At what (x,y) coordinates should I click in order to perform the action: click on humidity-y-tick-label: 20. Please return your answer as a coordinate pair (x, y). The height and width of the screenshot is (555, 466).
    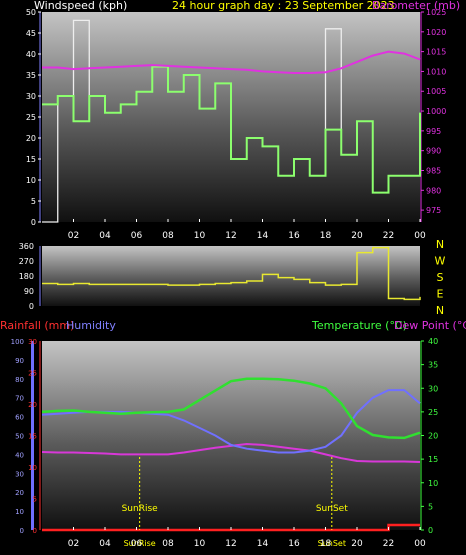
    Looking at the image, I should click on (19, 493).